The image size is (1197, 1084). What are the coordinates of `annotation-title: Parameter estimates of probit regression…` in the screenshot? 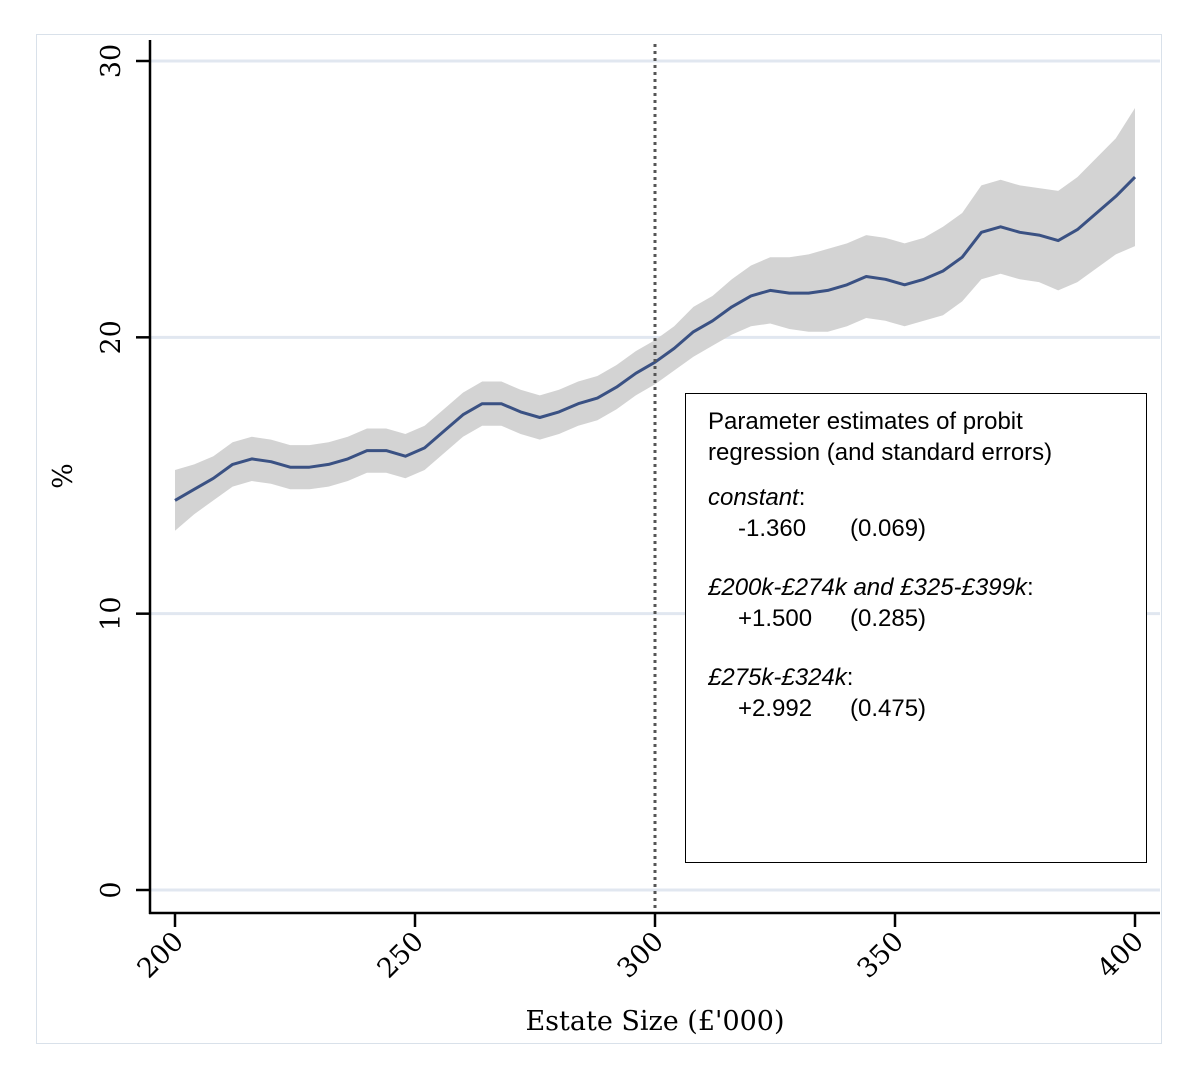 It's located at (880, 437).